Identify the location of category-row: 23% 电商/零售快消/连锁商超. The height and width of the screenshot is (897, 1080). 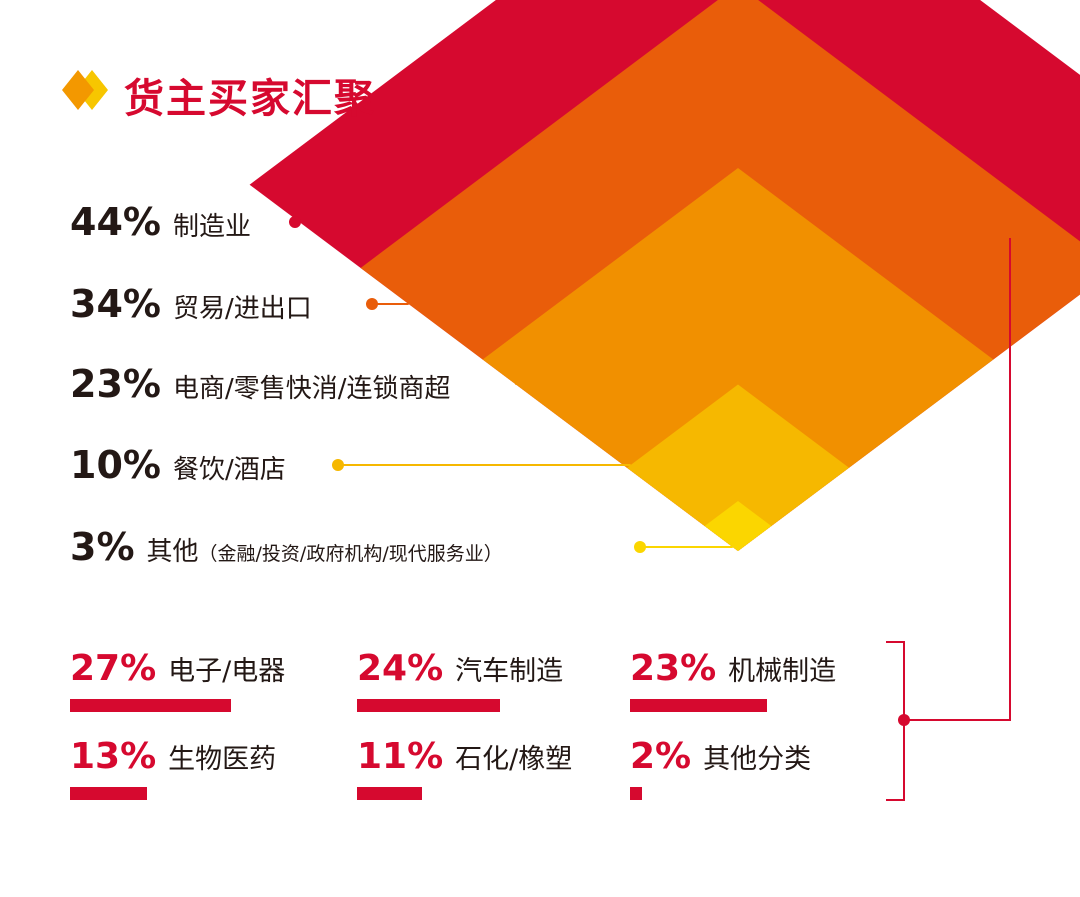
(260, 385).